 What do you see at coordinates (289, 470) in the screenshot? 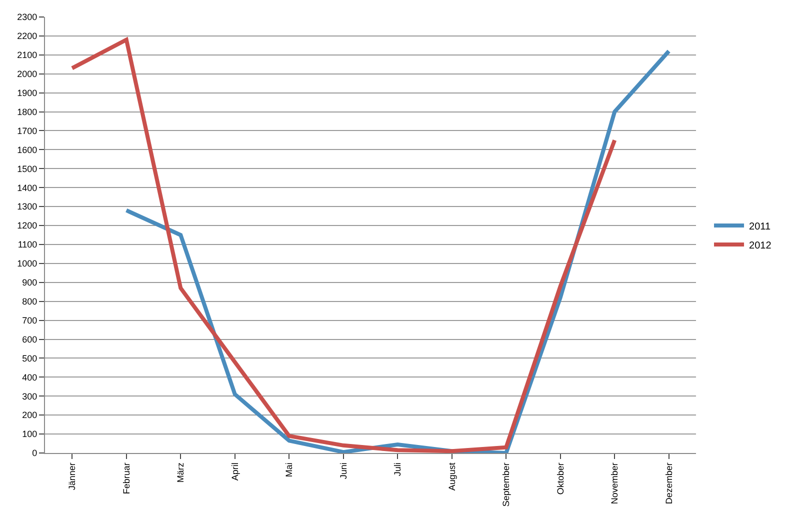
I see `x-tick-label: Mai` at bounding box center [289, 470].